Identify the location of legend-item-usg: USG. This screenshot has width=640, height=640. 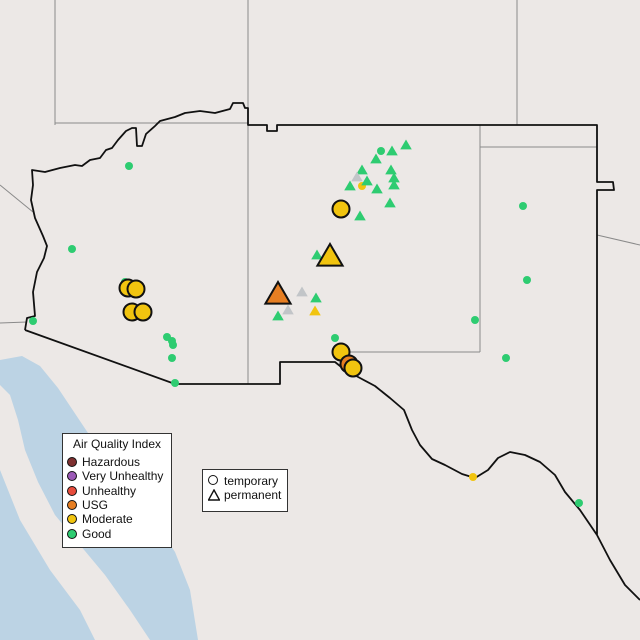
(117, 505).